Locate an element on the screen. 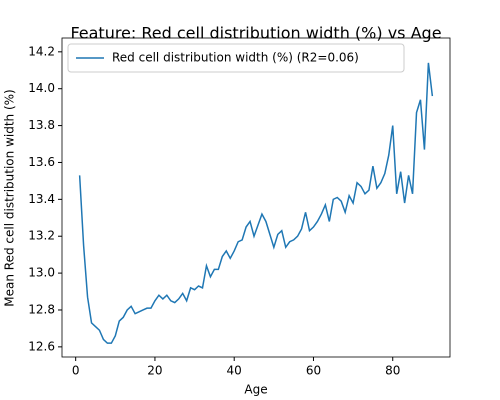  y-tick-label: 12.8 is located at coordinates (41, 309).